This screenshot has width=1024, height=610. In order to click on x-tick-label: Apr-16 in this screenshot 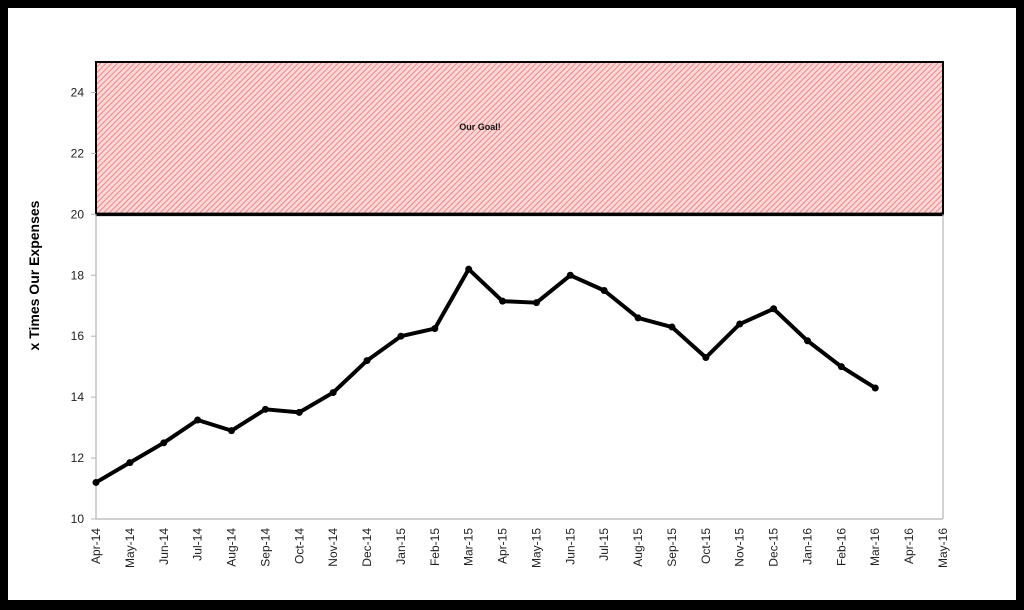, I will do `click(909, 546)`.